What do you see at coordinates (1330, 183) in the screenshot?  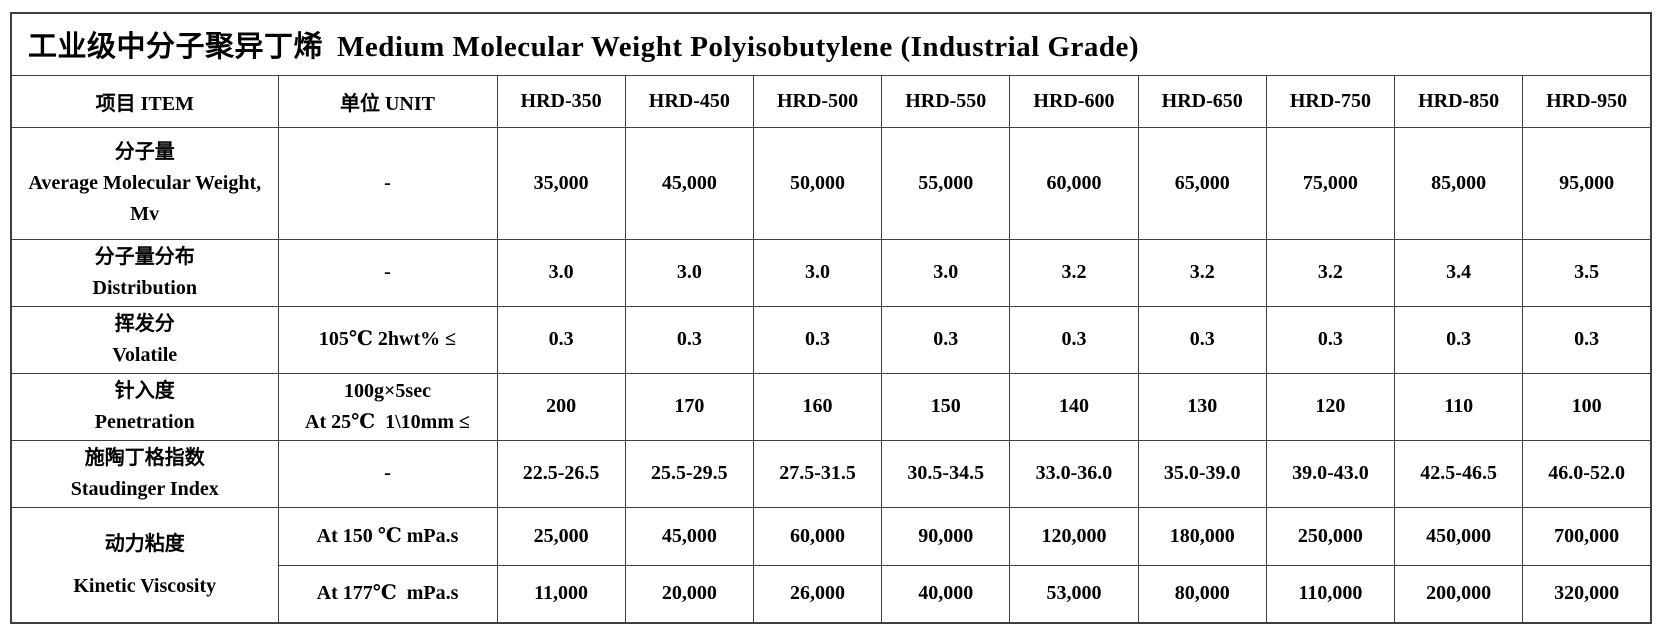 I see `value-cell: 75,000` at bounding box center [1330, 183].